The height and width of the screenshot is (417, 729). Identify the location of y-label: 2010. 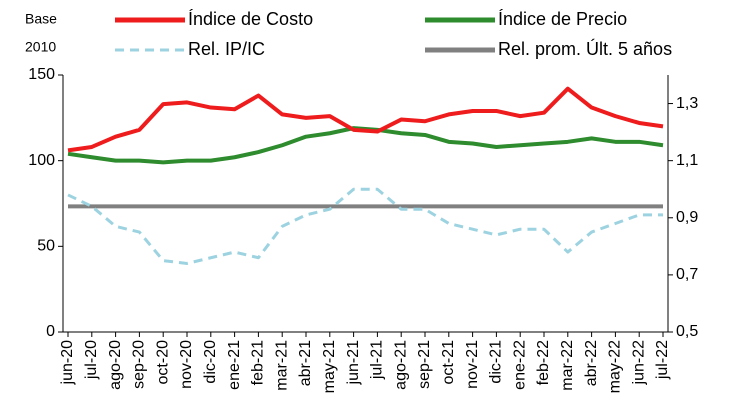
(40, 47).